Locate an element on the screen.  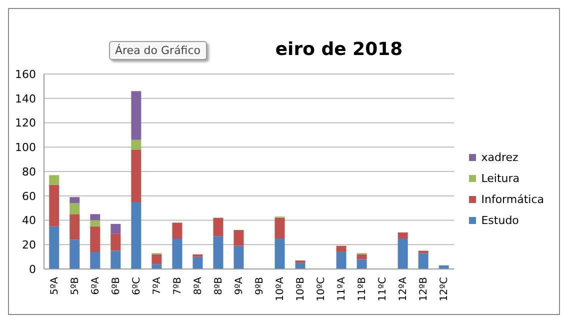
x-tick-label: 6ºA is located at coordinates (96, 285).